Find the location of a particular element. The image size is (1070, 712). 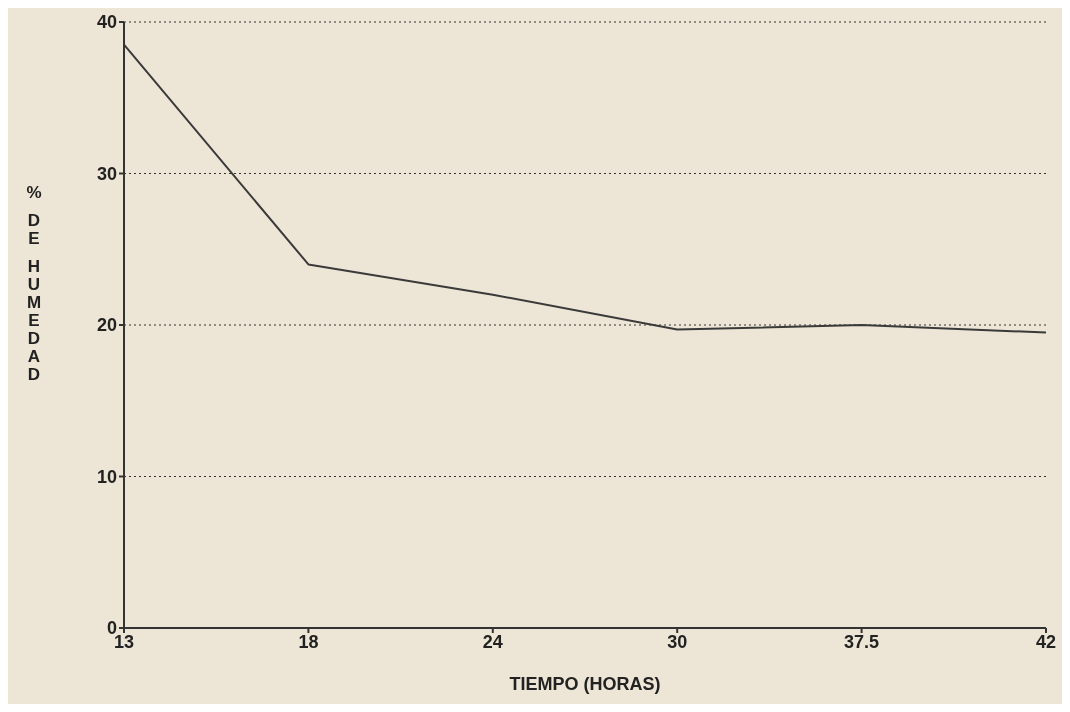

y-tick-label: 20 is located at coordinates (106, 325).